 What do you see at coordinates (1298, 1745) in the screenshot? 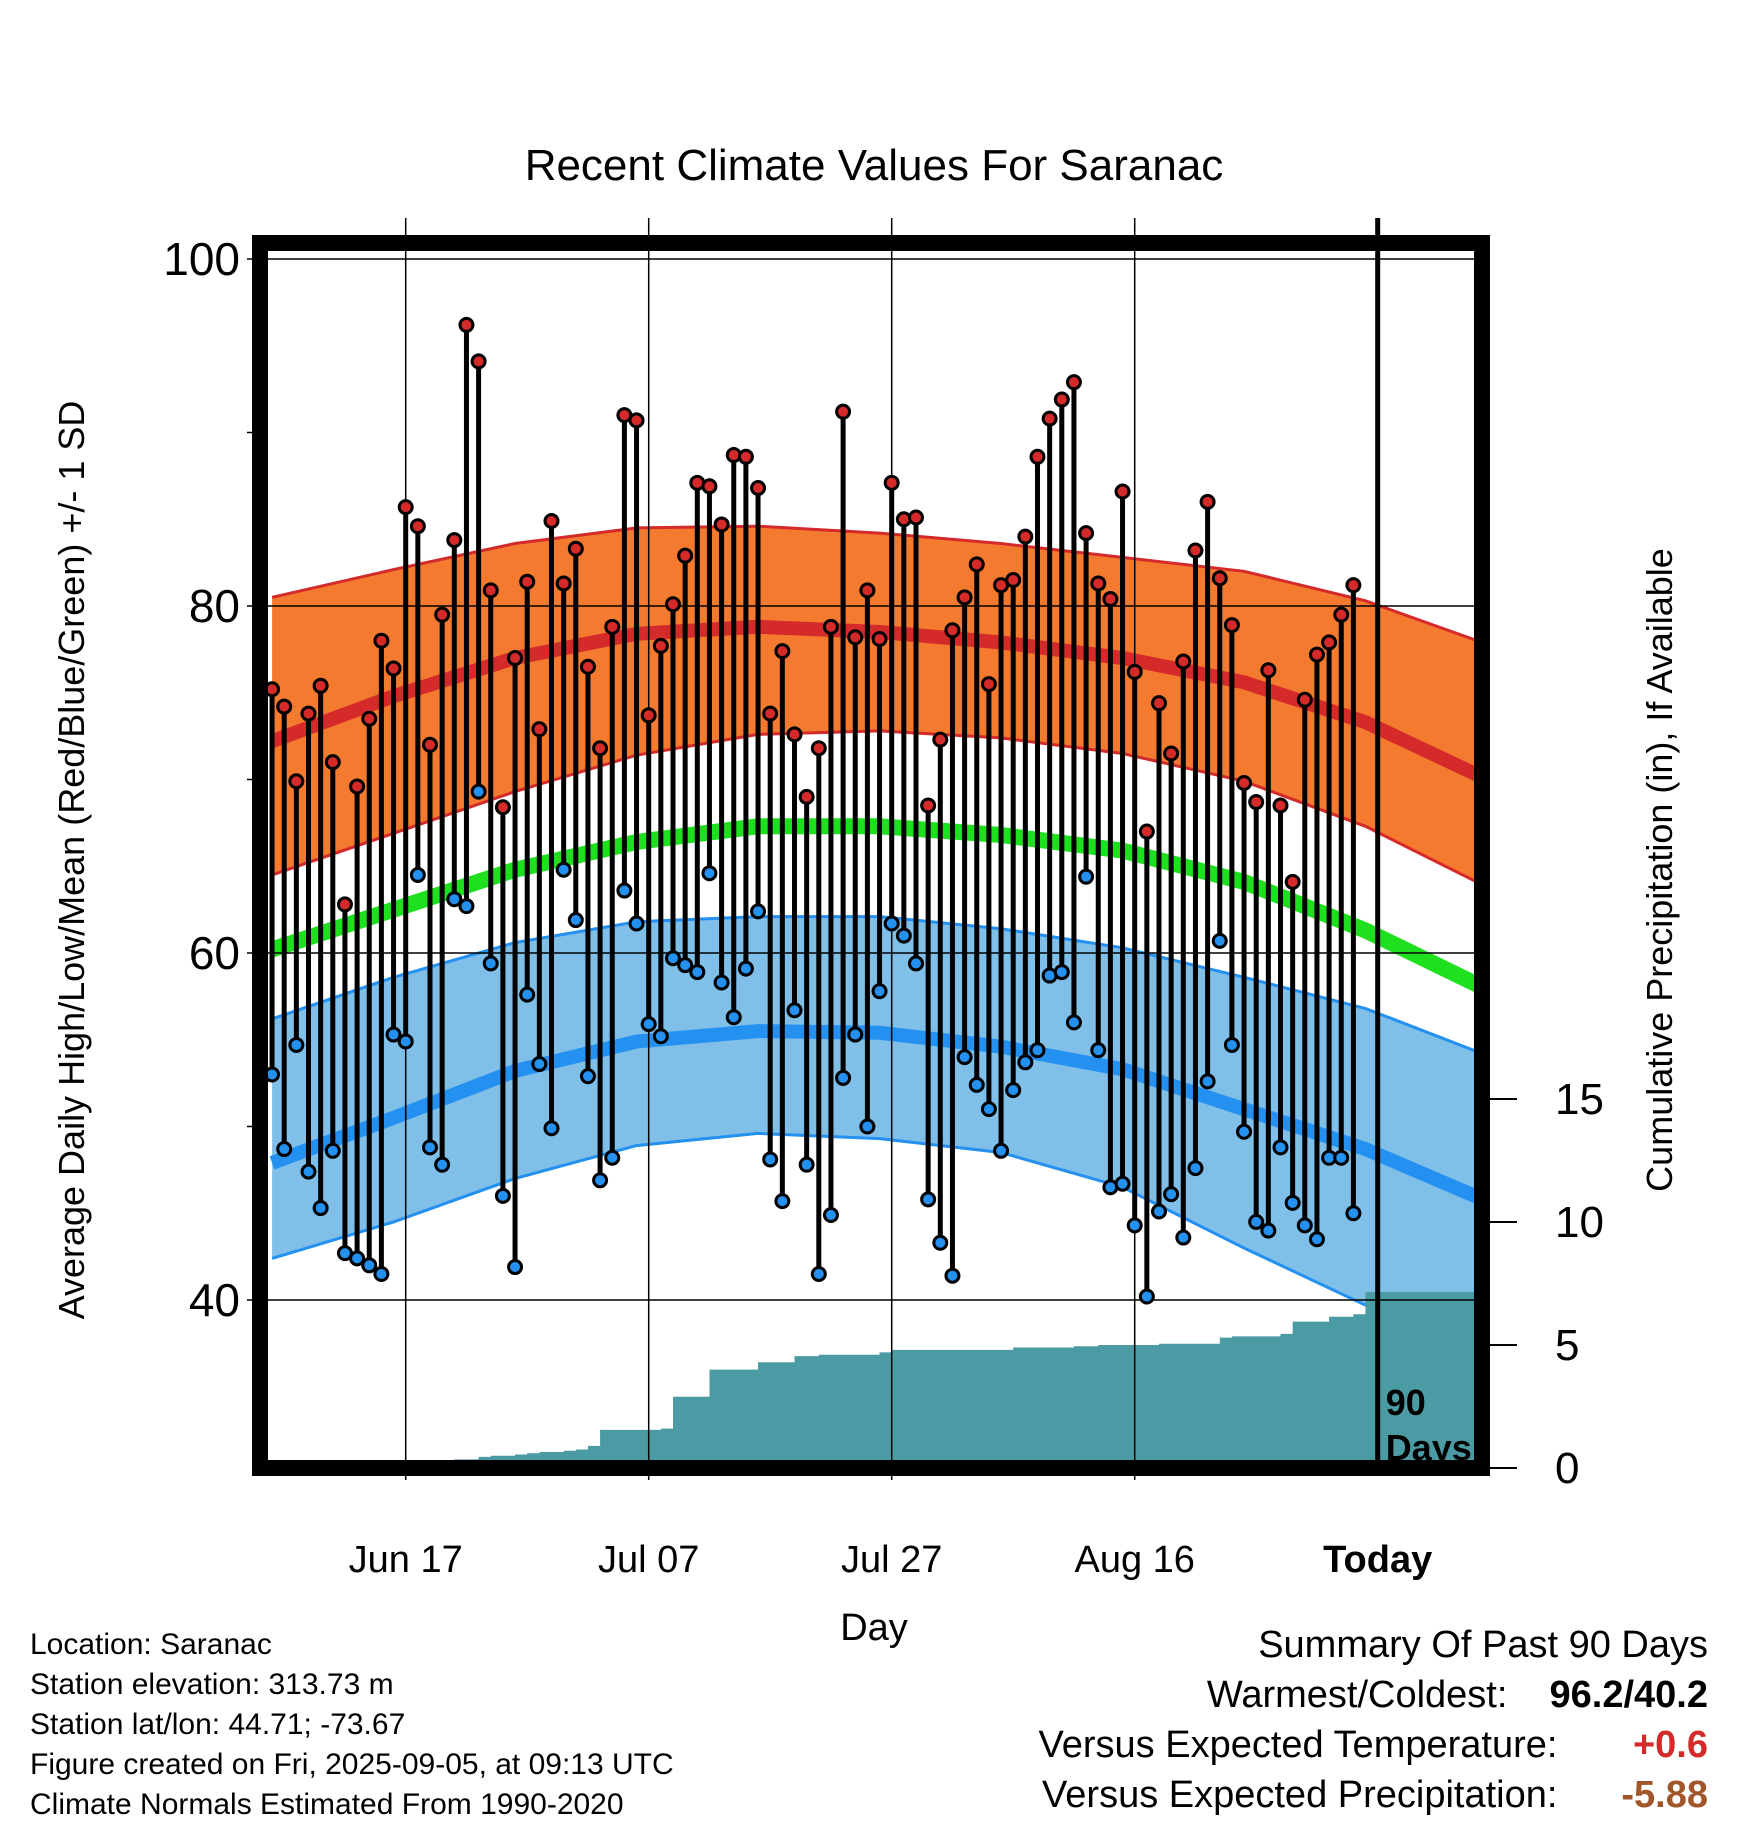
I see `temp-label: Versus Expected Temperature:` at bounding box center [1298, 1745].